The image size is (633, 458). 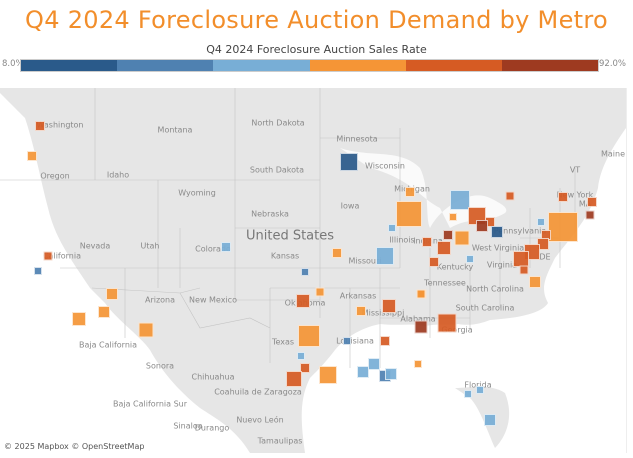 I want to click on map-label: DE, so click(x=545, y=257).